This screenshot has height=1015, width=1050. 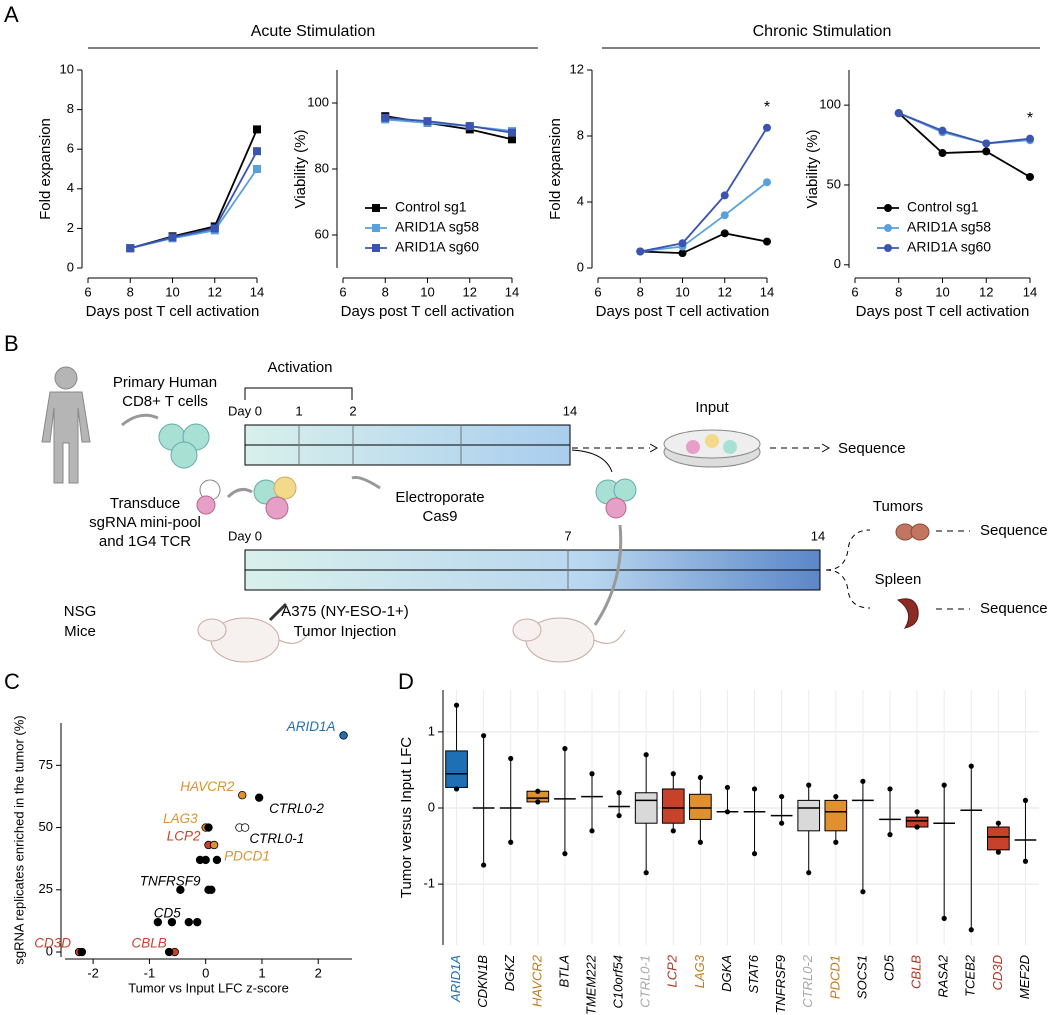 What do you see at coordinates (949, 247) in the screenshot?
I see `legend-label: ARID1A sg60` at bounding box center [949, 247].